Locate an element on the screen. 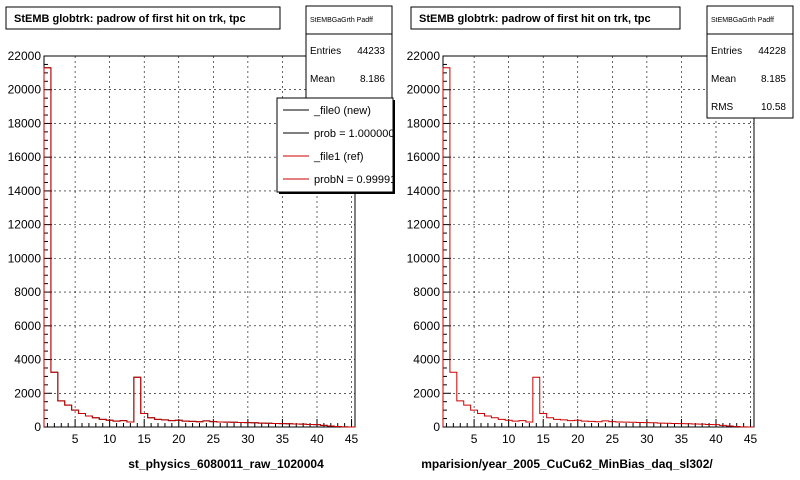 This screenshot has height=480, width=800. legend-frame is located at coordinates (335, 145).